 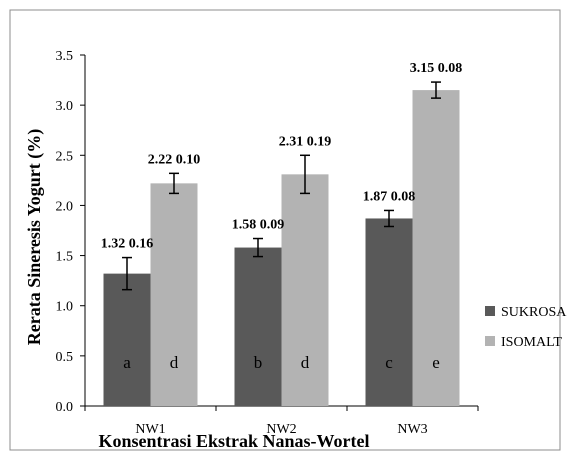 I want to click on y-tick-label: 3.0, so click(x=65, y=106).